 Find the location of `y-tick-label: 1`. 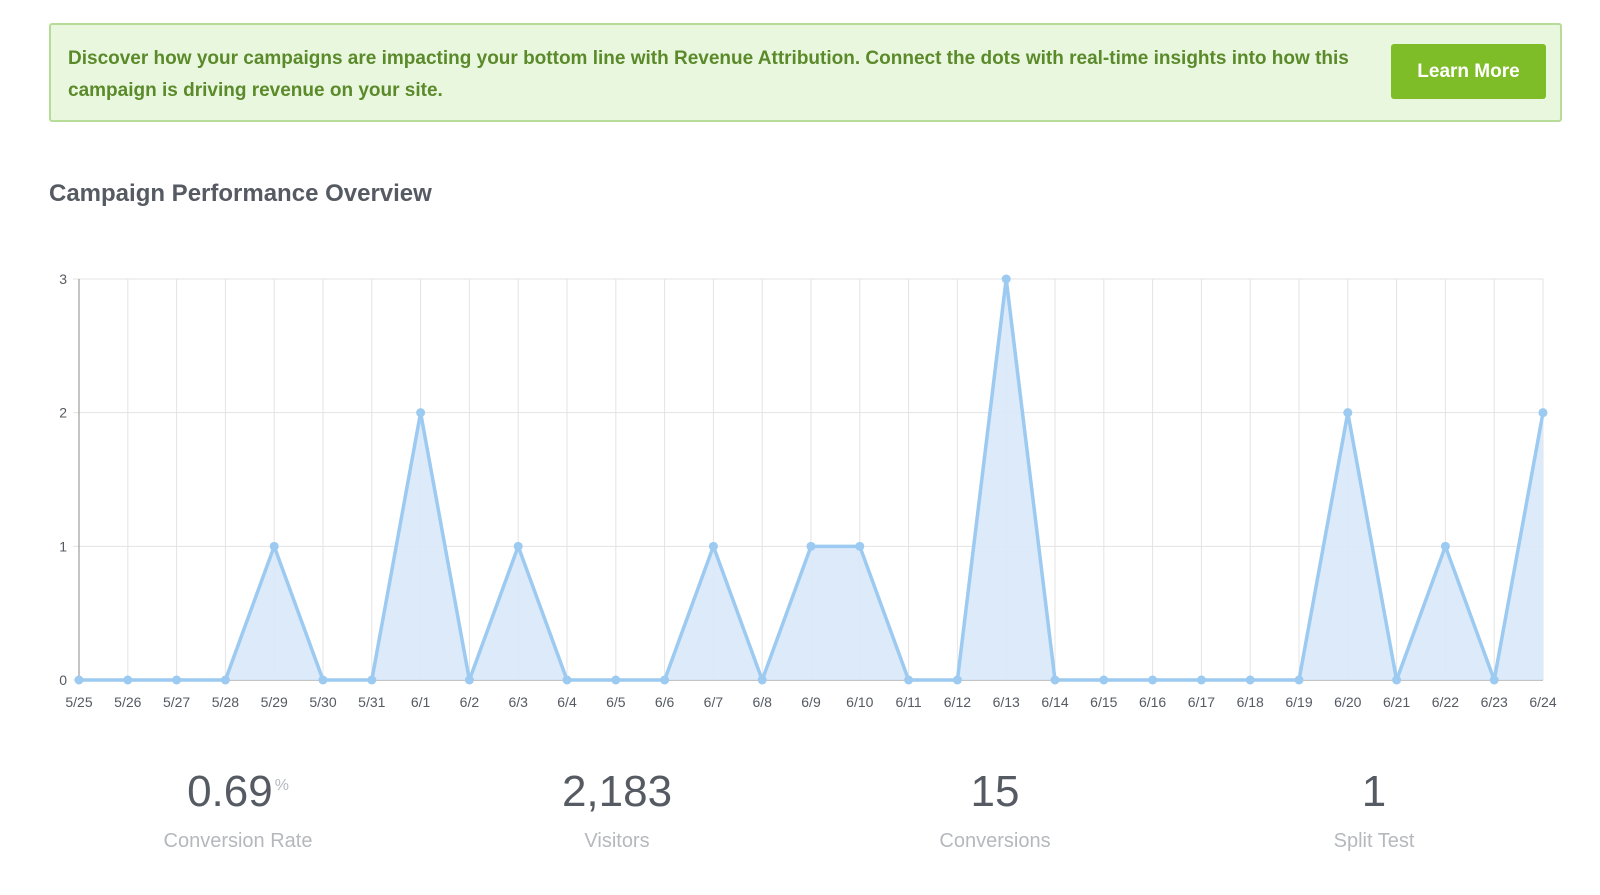

y-tick-label: 1 is located at coordinates (63, 546).